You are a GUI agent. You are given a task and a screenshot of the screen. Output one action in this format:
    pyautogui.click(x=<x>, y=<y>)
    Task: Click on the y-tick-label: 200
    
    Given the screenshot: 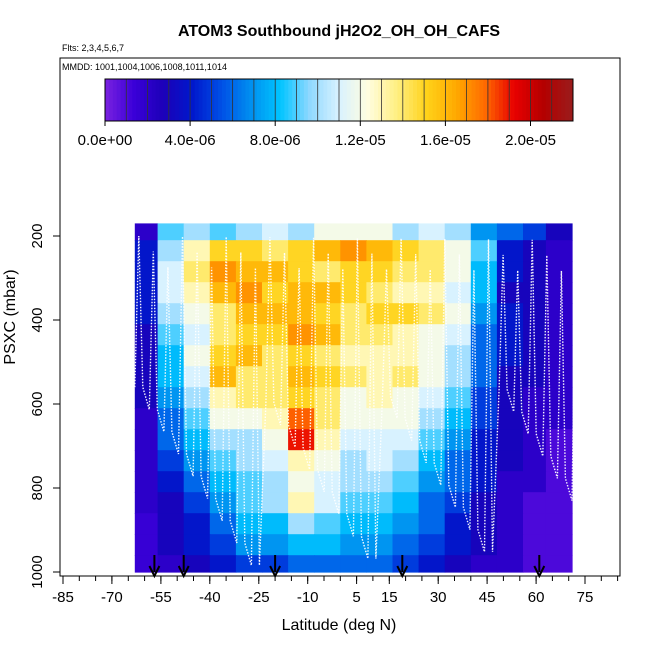 What is the action you would take?
    pyautogui.click(x=37, y=235)
    